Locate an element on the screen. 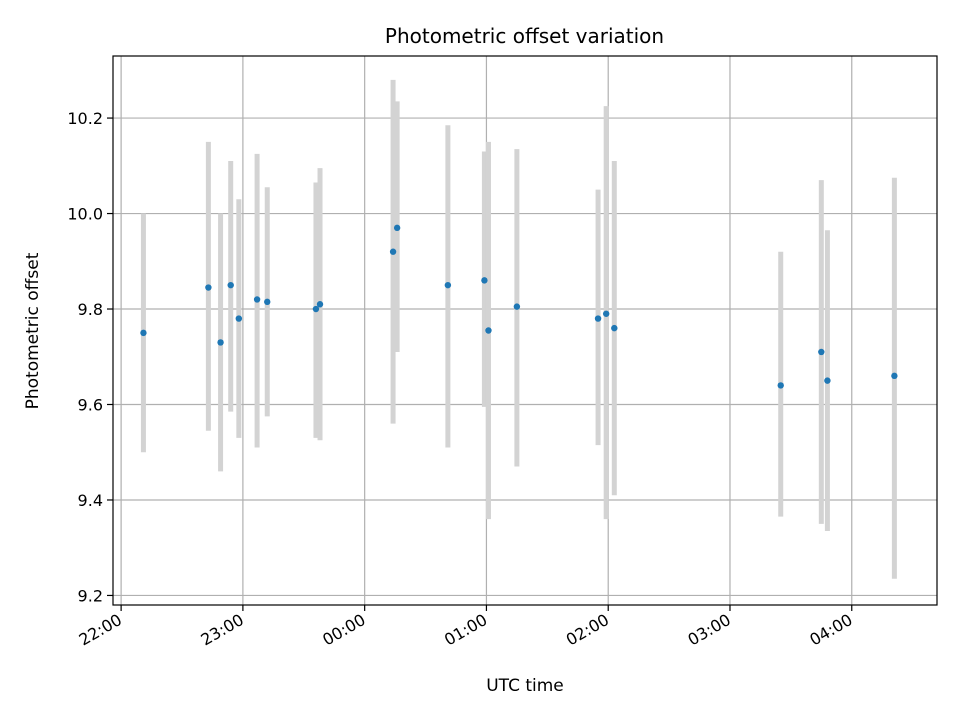 The width and height of the screenshot is (960, 720). y-tick-label: 9.4 is located at coordinates (90, 500).